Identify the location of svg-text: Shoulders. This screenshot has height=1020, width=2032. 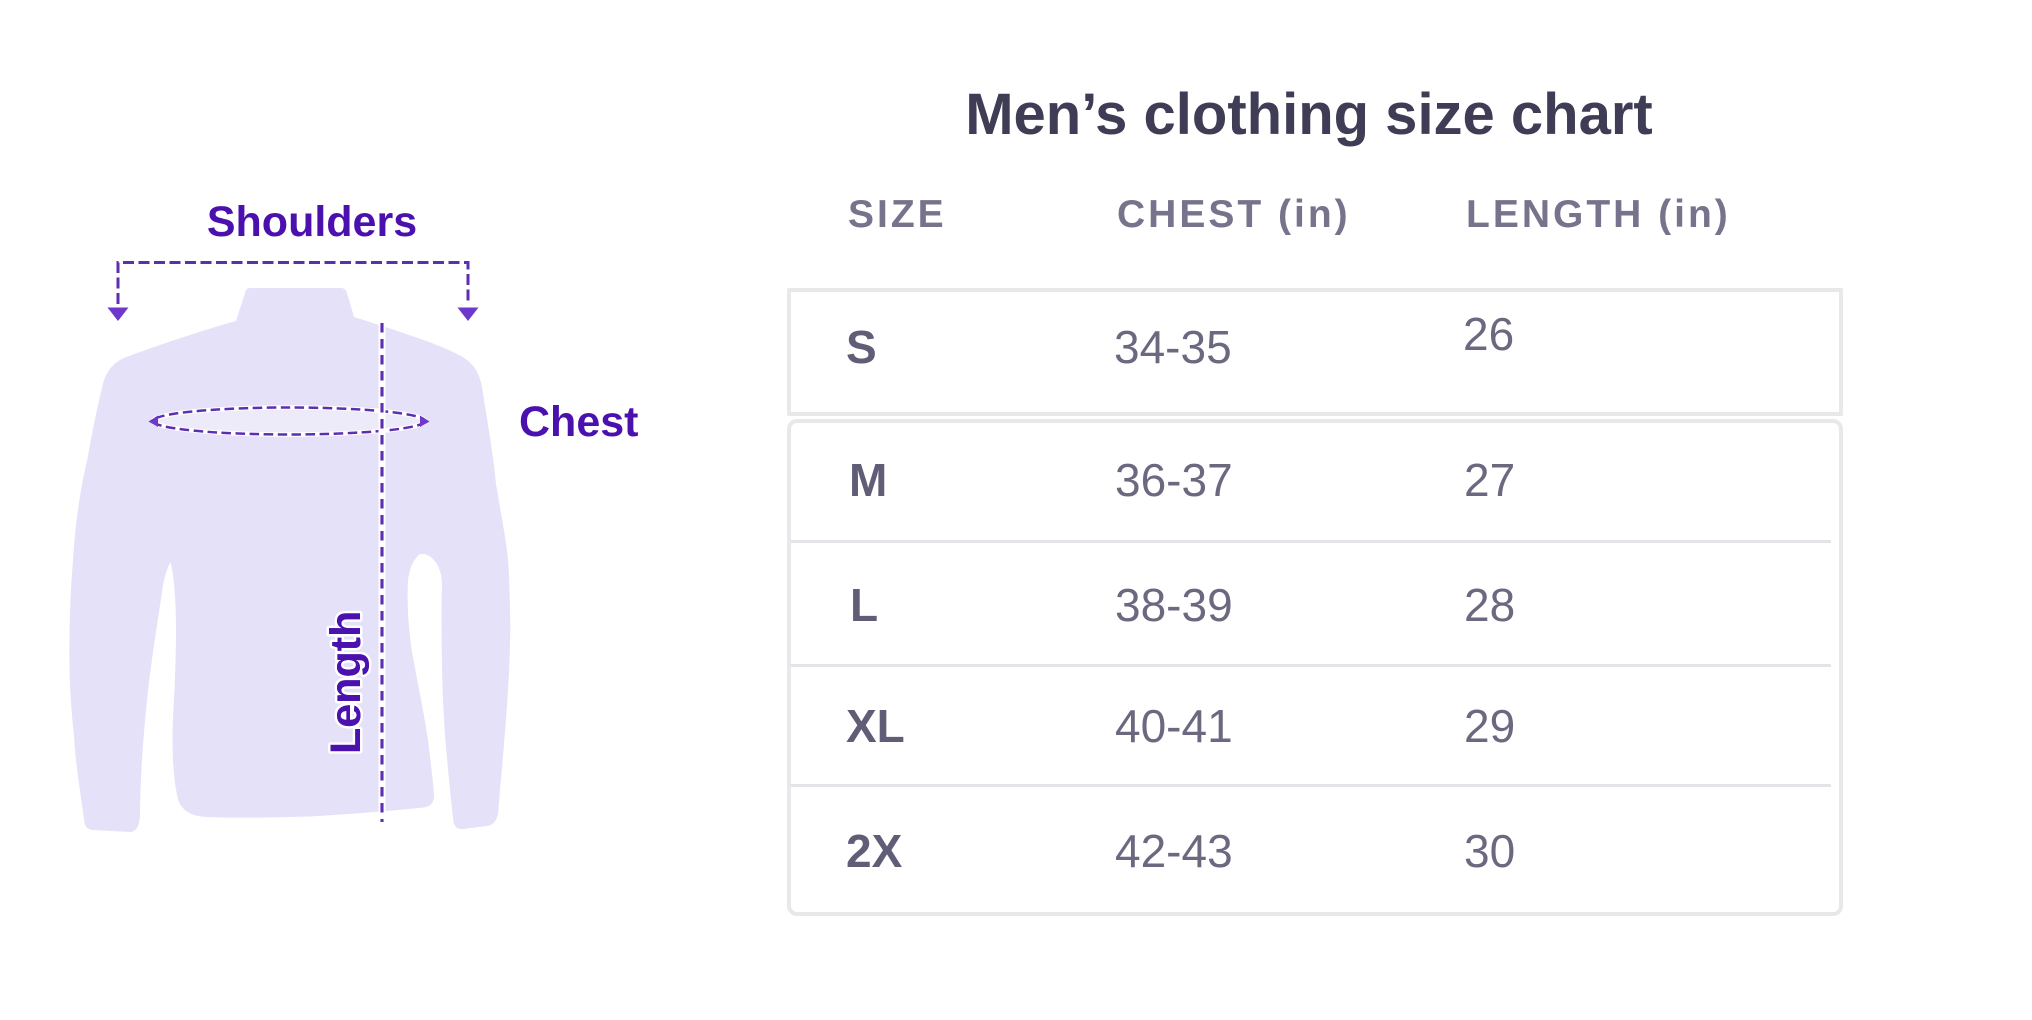
(312, 222).